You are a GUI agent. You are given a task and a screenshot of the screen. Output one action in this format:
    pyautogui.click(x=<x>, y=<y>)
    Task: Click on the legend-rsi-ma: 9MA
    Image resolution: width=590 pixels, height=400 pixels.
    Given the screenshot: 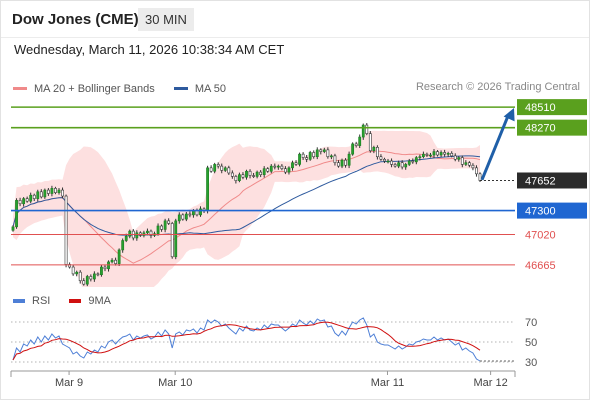 What is the action you would take?
    pyautogui.click(x=90, y=301)
    